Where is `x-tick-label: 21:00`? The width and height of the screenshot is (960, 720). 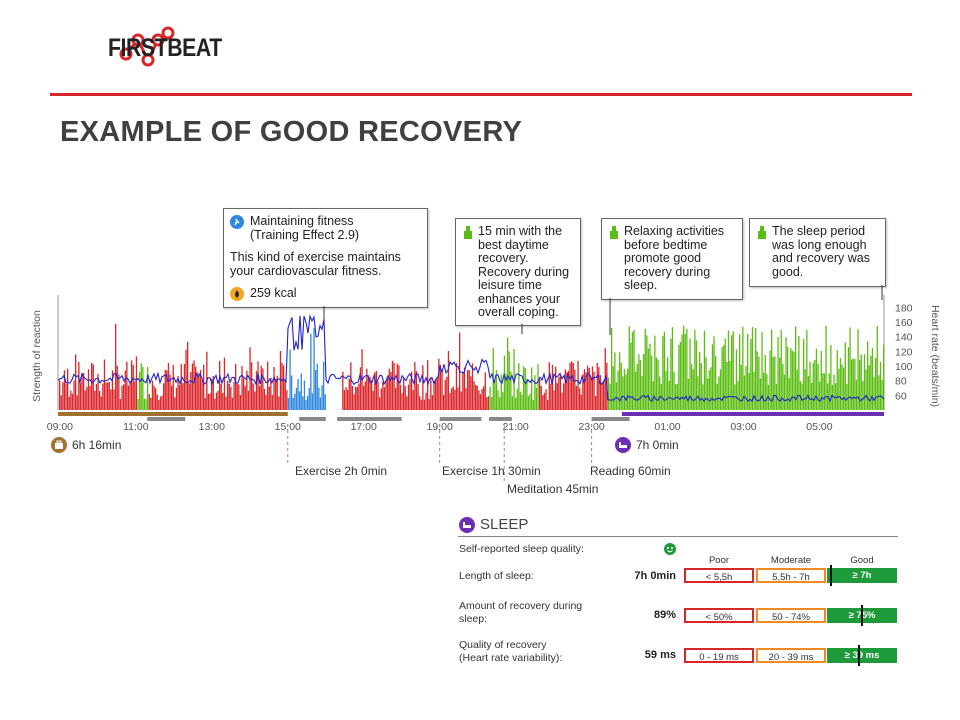 x-tick-label: 21:00 is located at coordinates (515, 427).